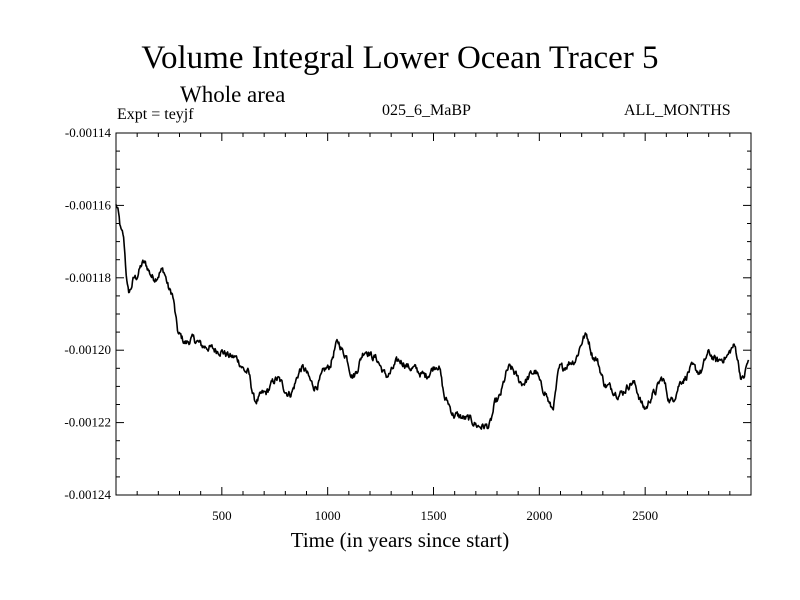  What do you see at coordinates (328, 515) in the screenshot?
I see `x-tick-label: 1000` at bounding box center [328, 515].